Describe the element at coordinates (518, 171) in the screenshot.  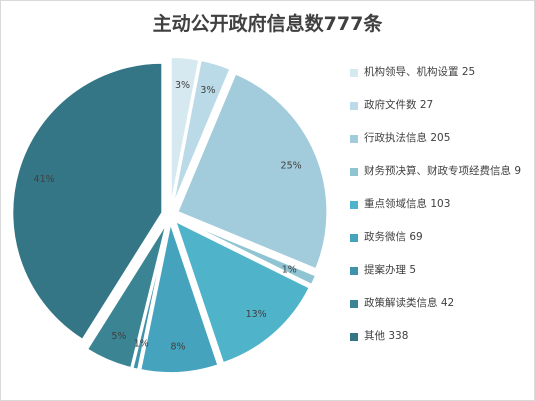
I see `legend-value-3: 9` at that location.